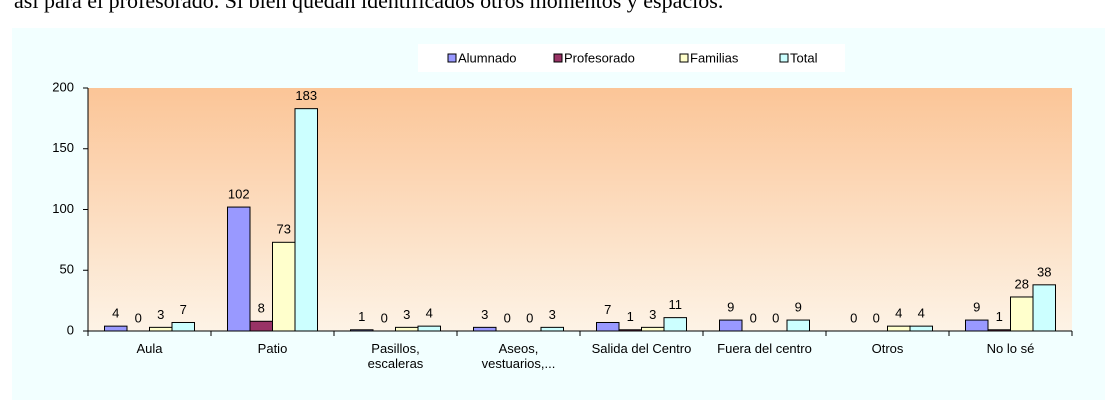 Image resolution: width=1117 pixels, height=407 pixels. Describe the element at coordinates (306, 95) in the screenshot. I see `data-label: 183` at that location.